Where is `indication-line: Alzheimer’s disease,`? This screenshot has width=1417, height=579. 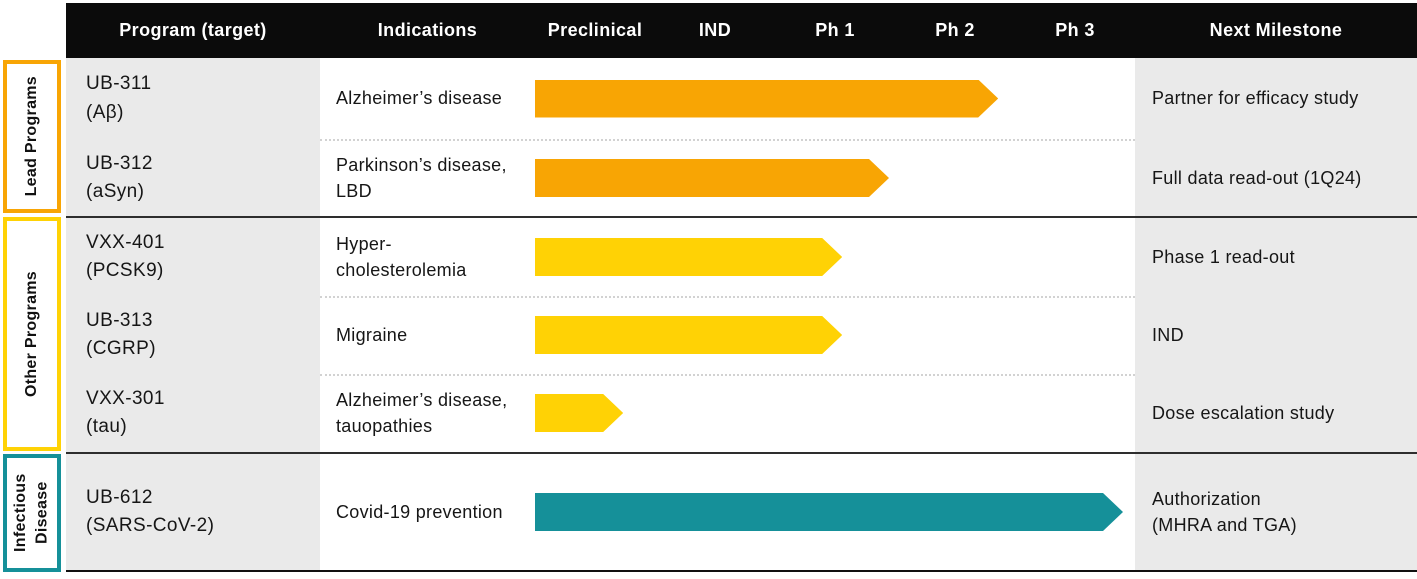 indication-line: Alzheimer’s disease, is located at coordinates (422, 399).